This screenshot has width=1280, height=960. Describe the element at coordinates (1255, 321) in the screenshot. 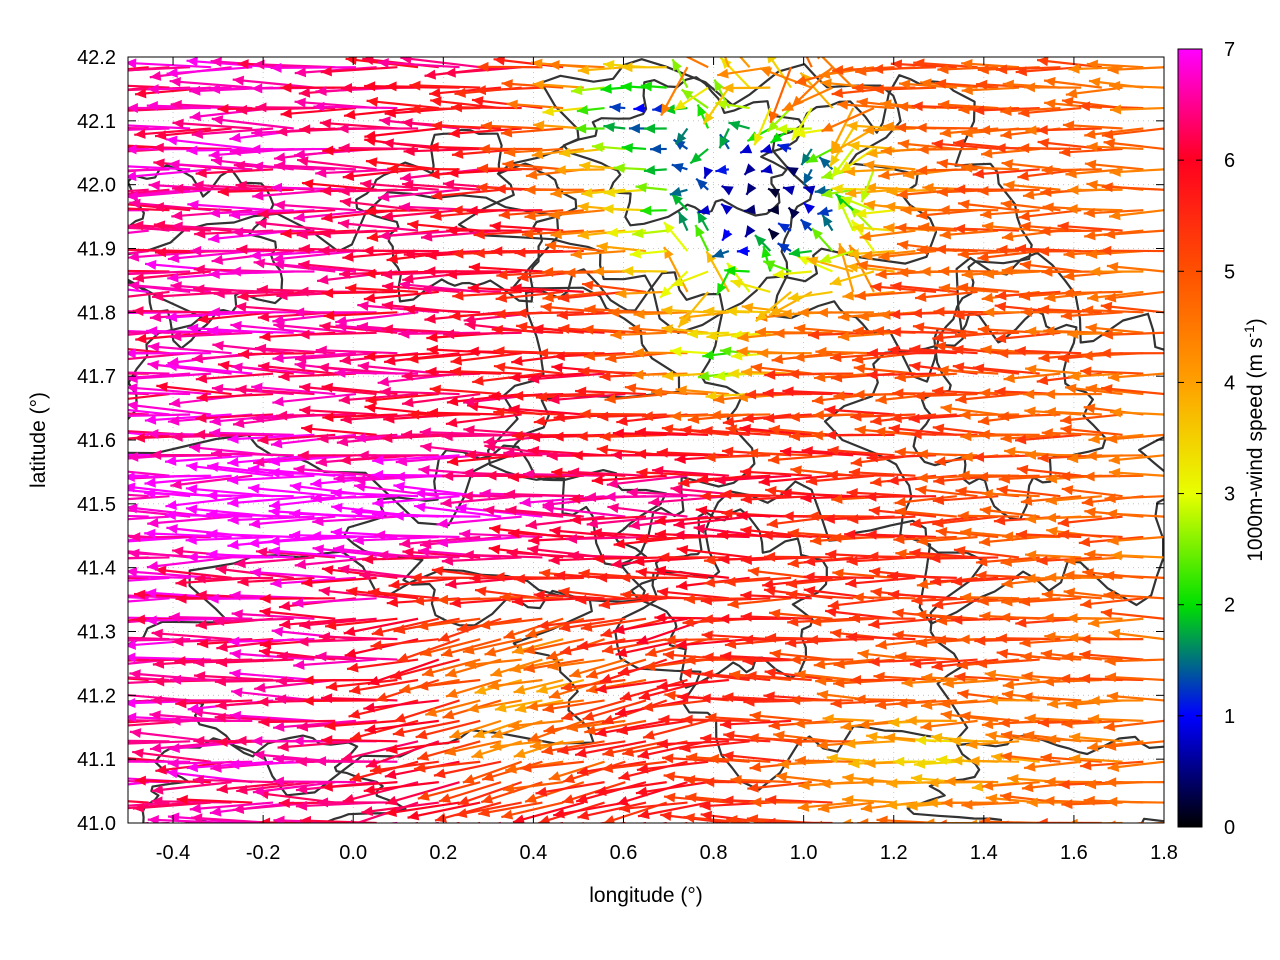

I see `colorbar-label-end: )` at that location.